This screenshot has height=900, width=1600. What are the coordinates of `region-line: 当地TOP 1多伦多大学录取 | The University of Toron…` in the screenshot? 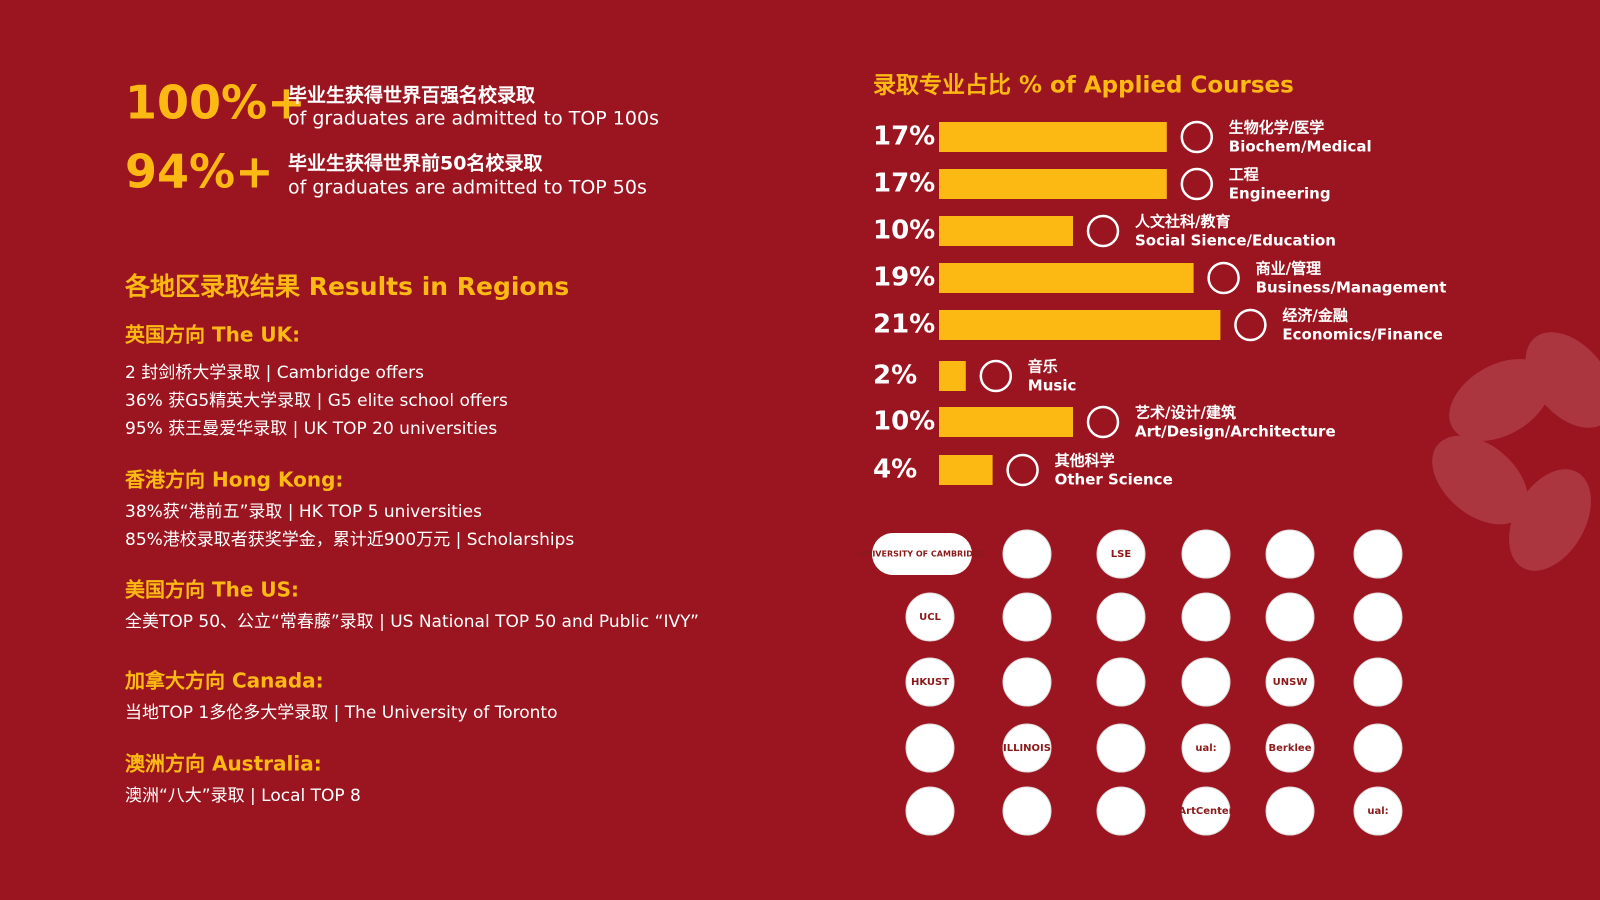 It's located at (341, 713).